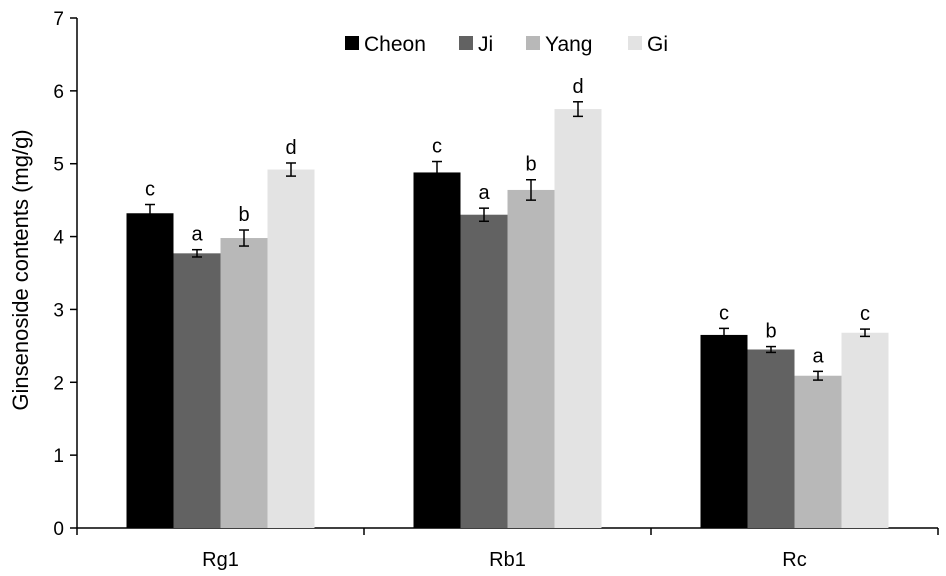 Image resolution: width=946 pixels, height=576 pixels. I want to click on category-label: Rb1, so click(507, 560).